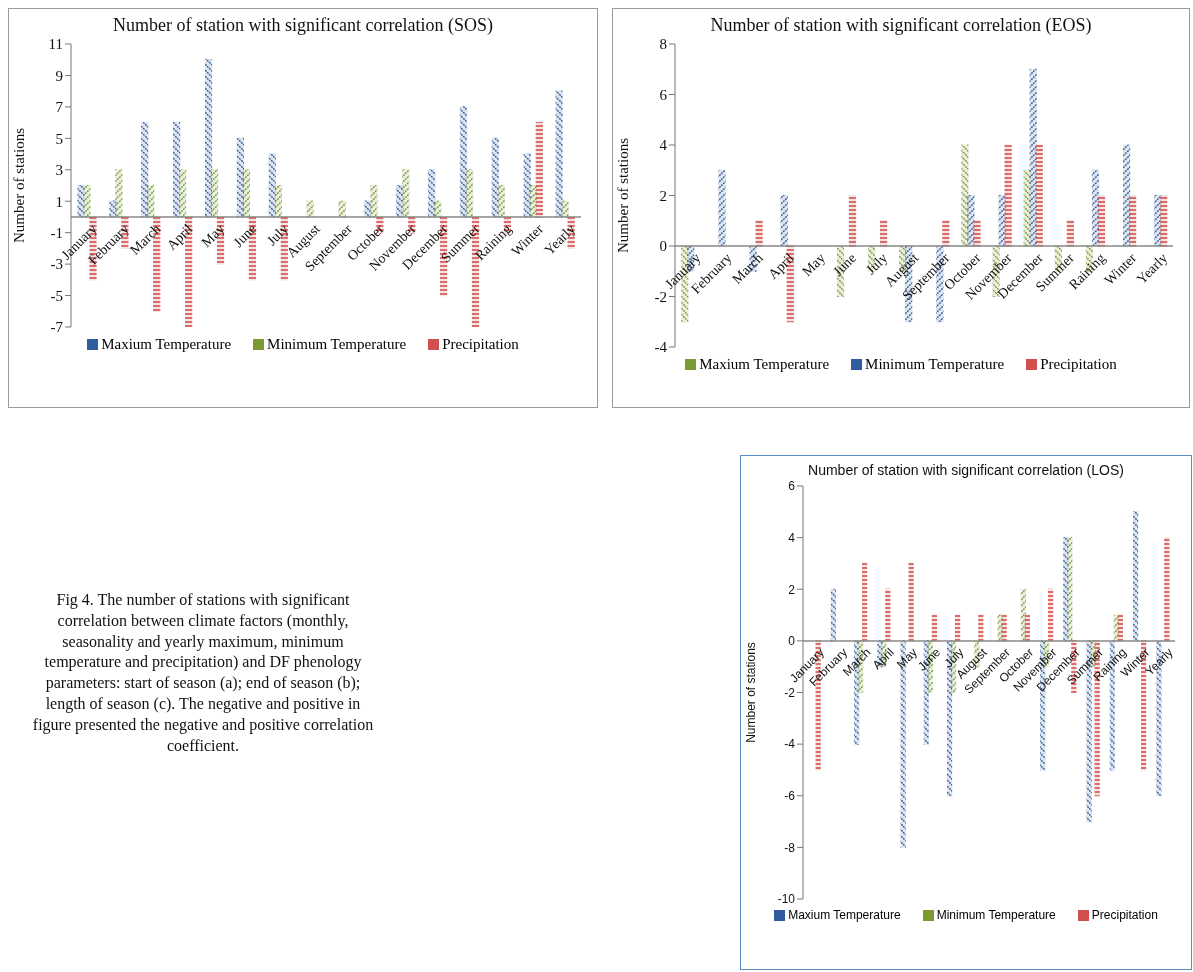 This screenshot has height=972, width=1193. Describe the element at coordinates (56, 295) in the screenshot. I see `y-tick-label: -5` at that location.